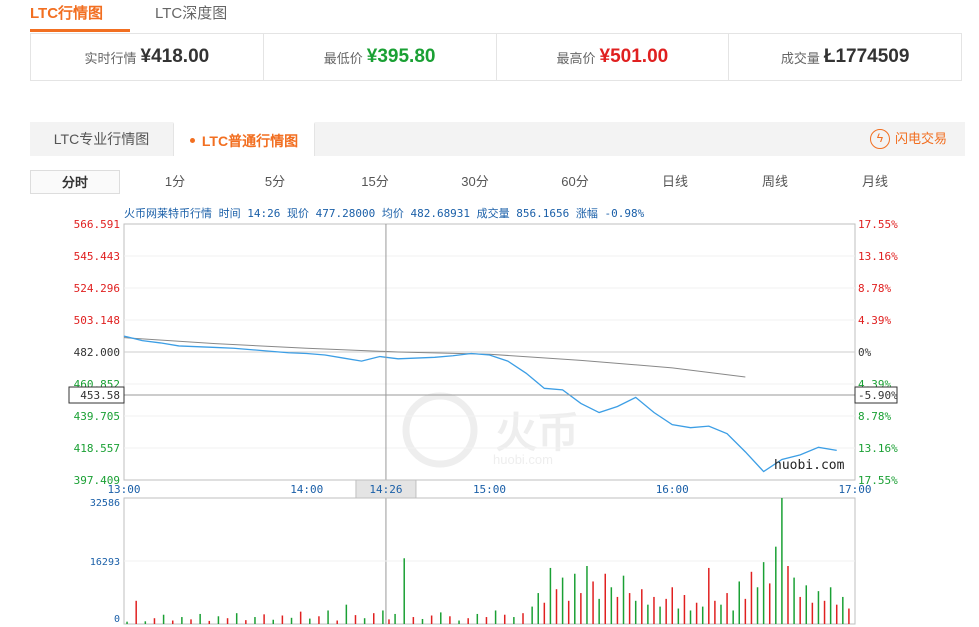  Describe the element at coordinates (306, 489) in the screenshot. I see `x-tick-label: 14:00` at that location.